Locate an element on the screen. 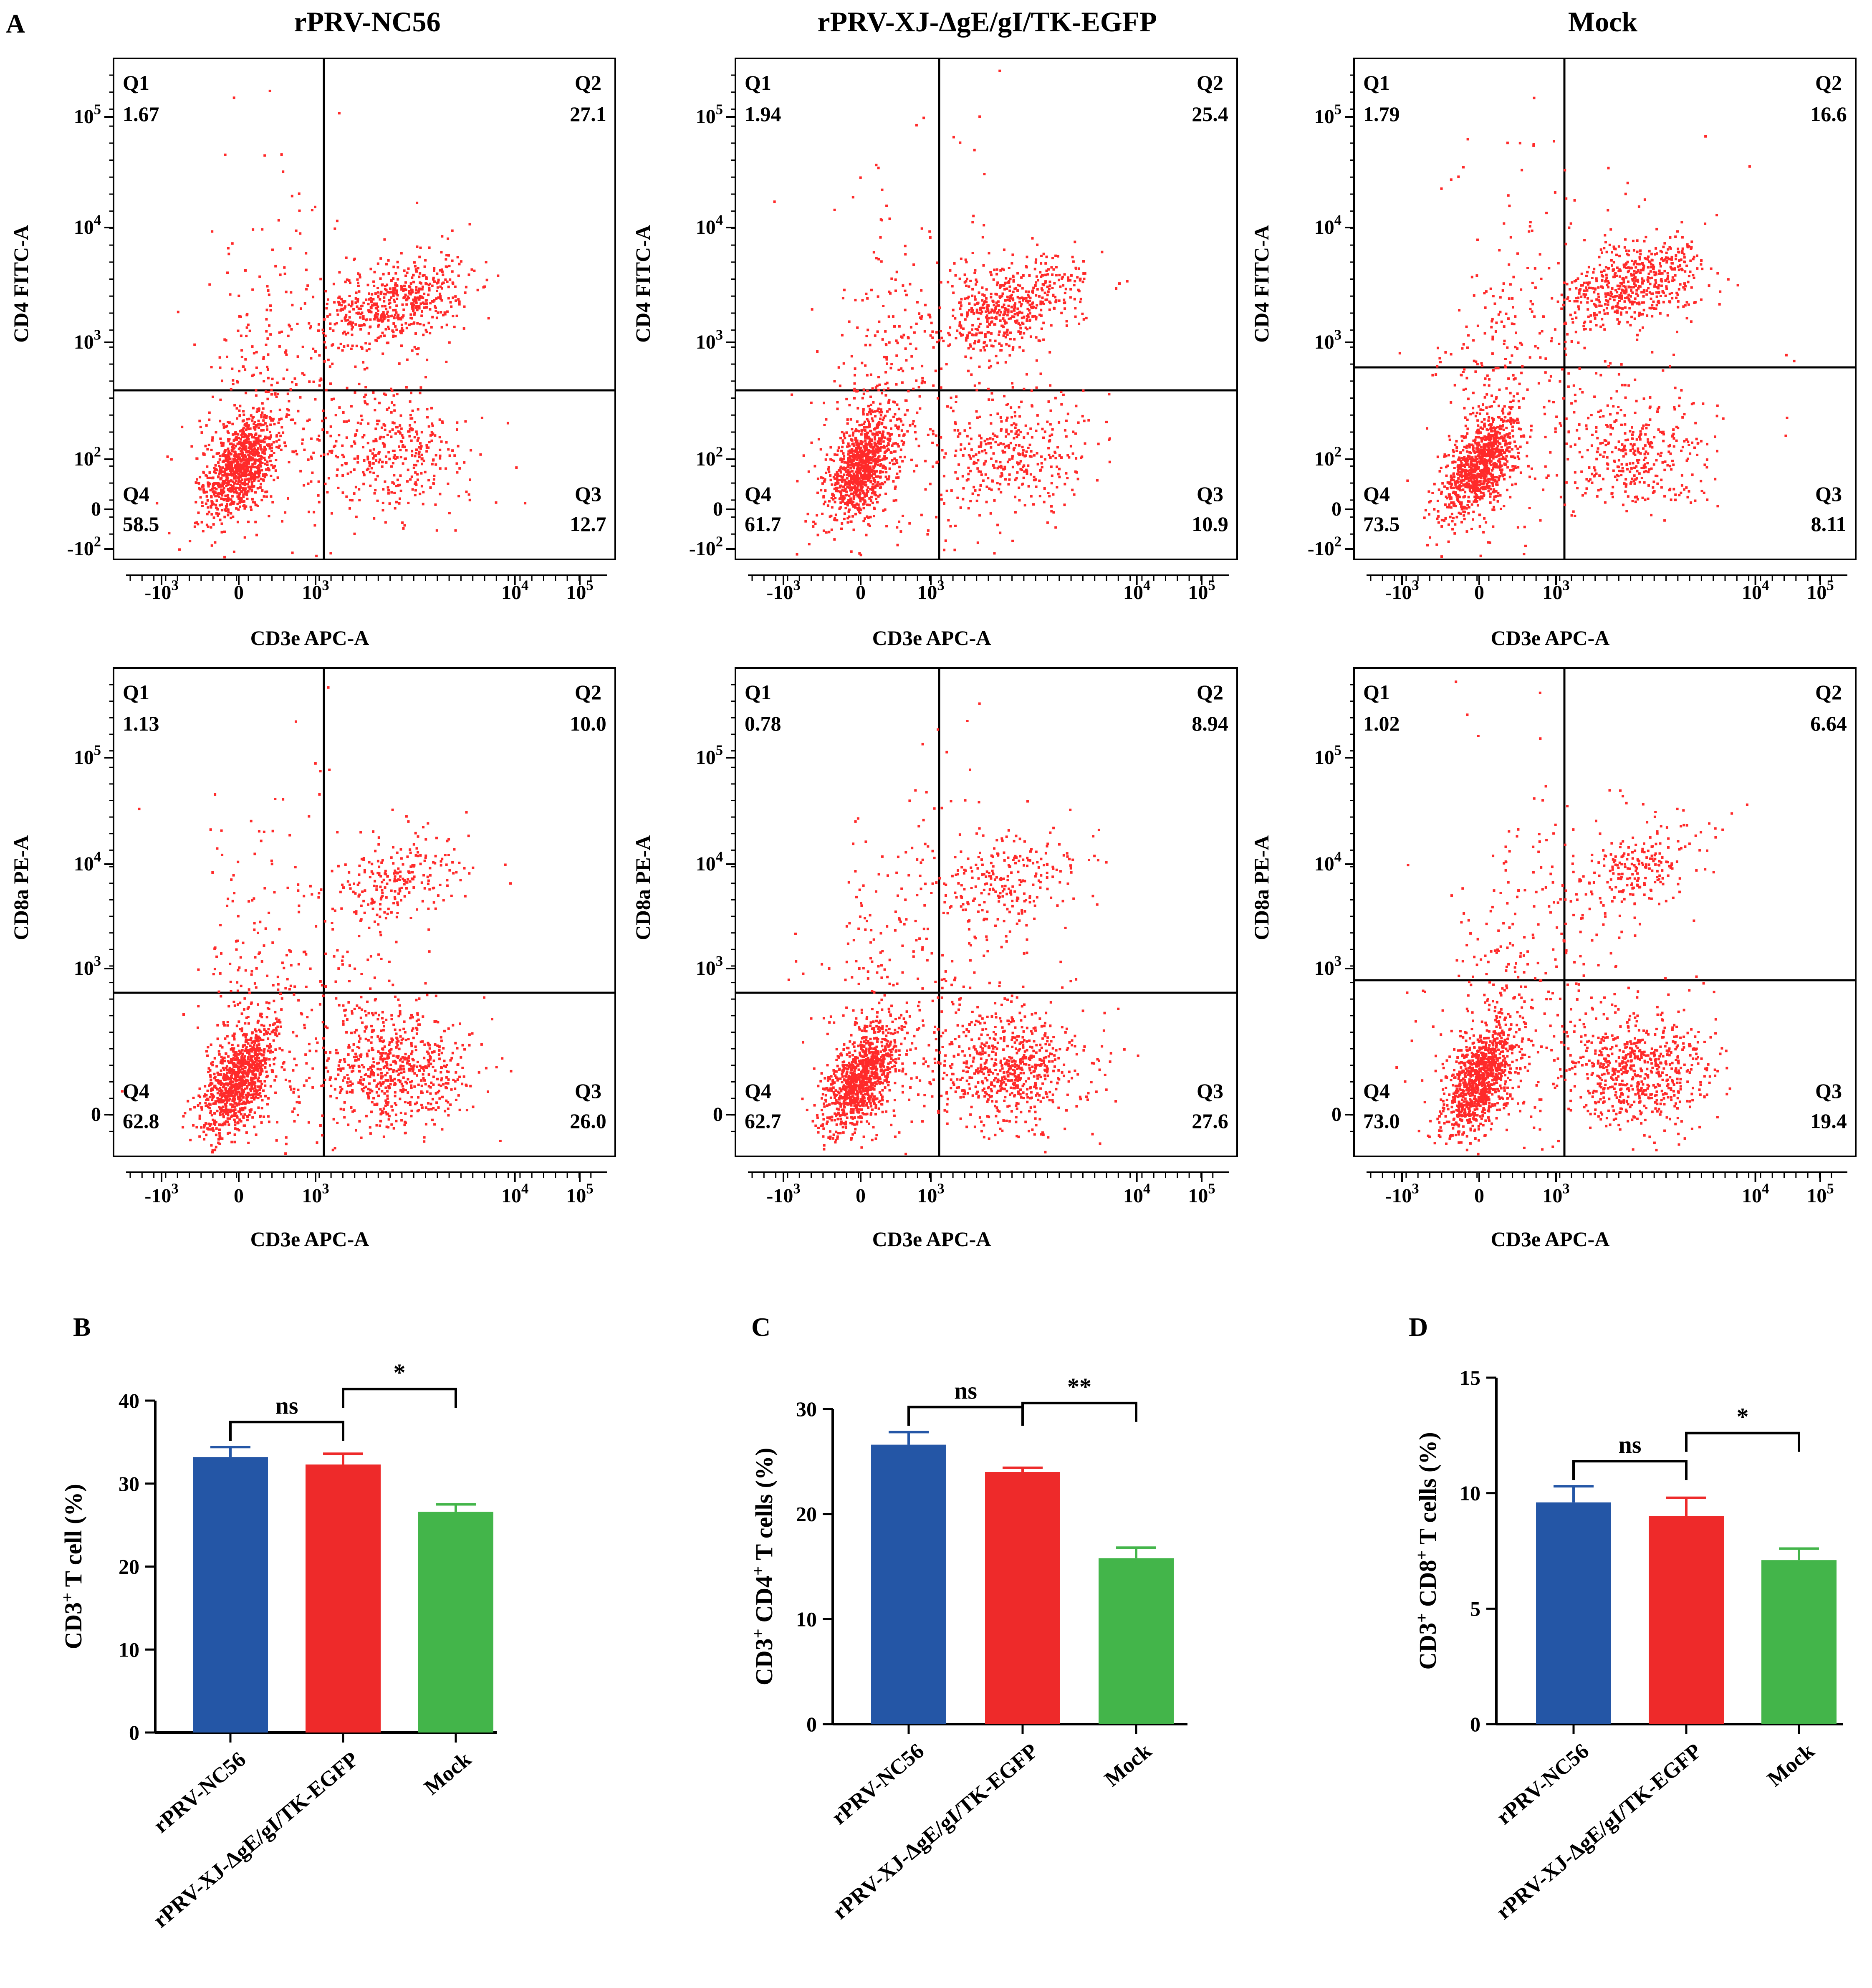 Image resolution: width=1872 pixels, height=1988 pixels. y-axis-label: CD4 FITC-A is located at coordinates (642, 284).